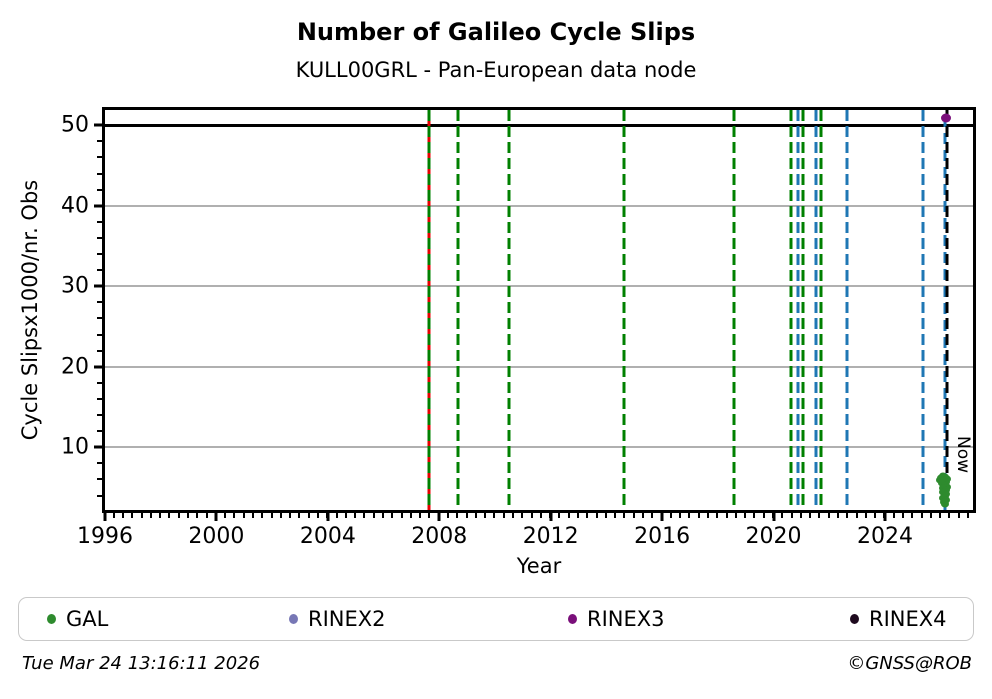 This screenshot has height=699, width=992. What do you see at coordinates (496, 70) in the screenshot?
I see `chart-subtitle: KULL00GRL - Pan-European data node` at bounding box center [496, 70].